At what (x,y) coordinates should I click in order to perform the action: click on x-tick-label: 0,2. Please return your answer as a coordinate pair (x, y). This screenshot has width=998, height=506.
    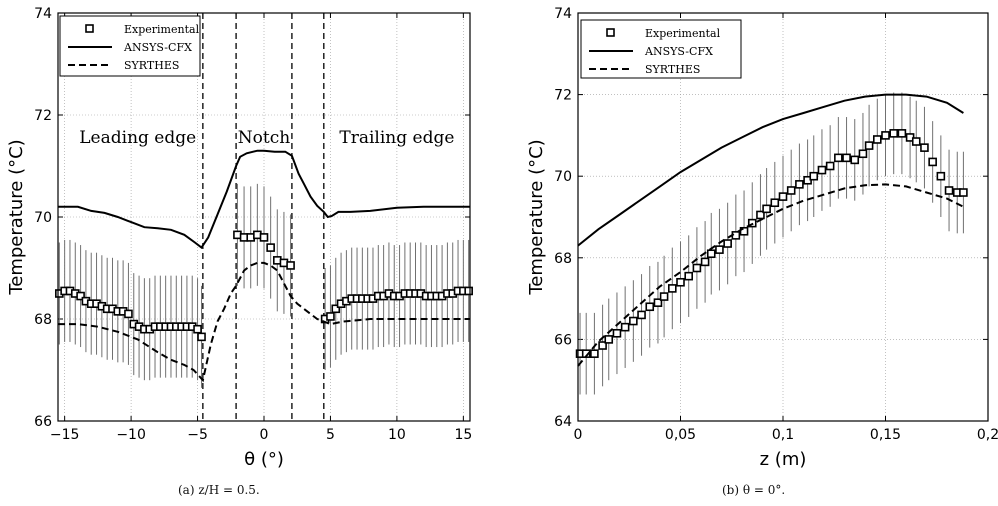
    Looking at the image, I should click on (987, 435).